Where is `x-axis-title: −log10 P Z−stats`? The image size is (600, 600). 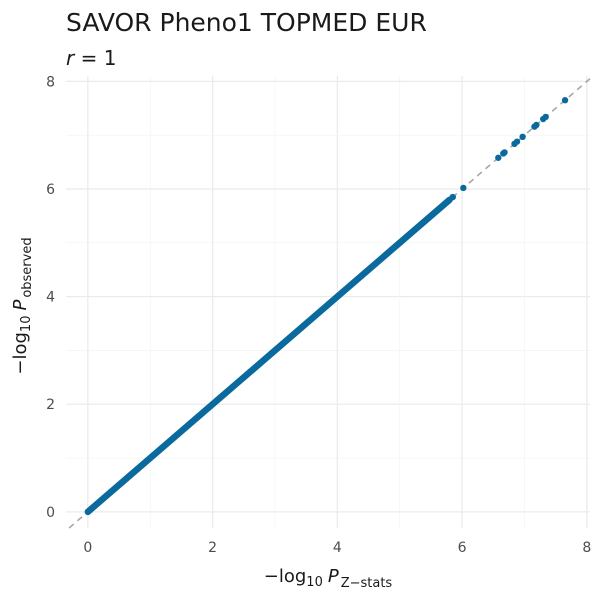
x-axis-title: −log10 P Z−stats is located at coordinates (328, 578).